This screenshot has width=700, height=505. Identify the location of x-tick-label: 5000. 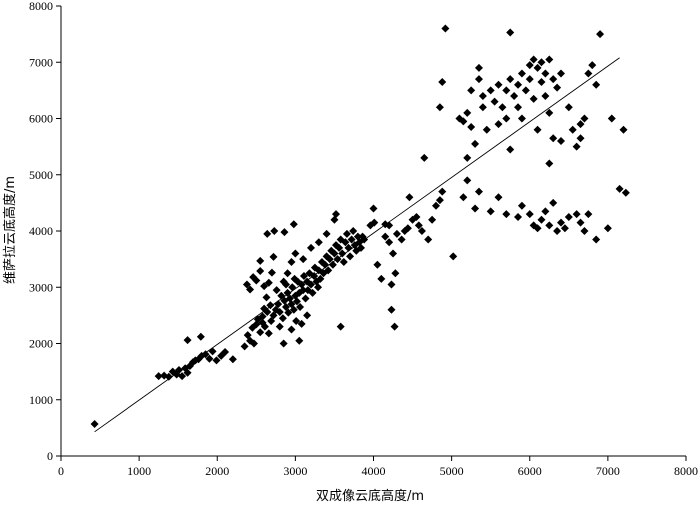
(452, 471).